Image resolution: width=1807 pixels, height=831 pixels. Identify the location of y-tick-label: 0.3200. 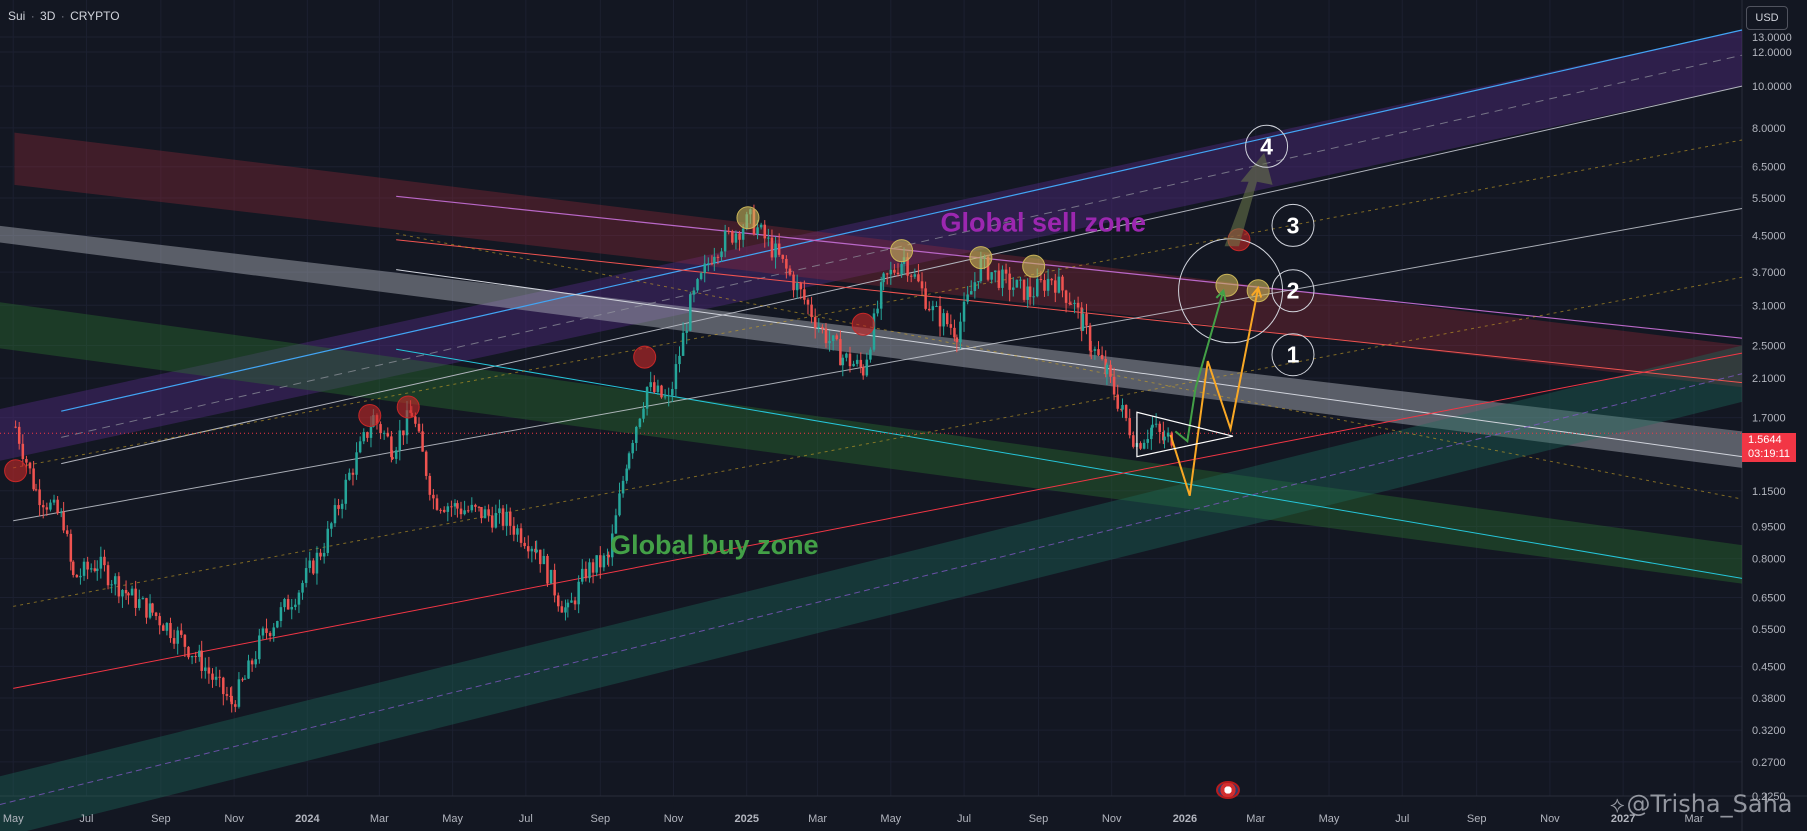
(1769, 731).